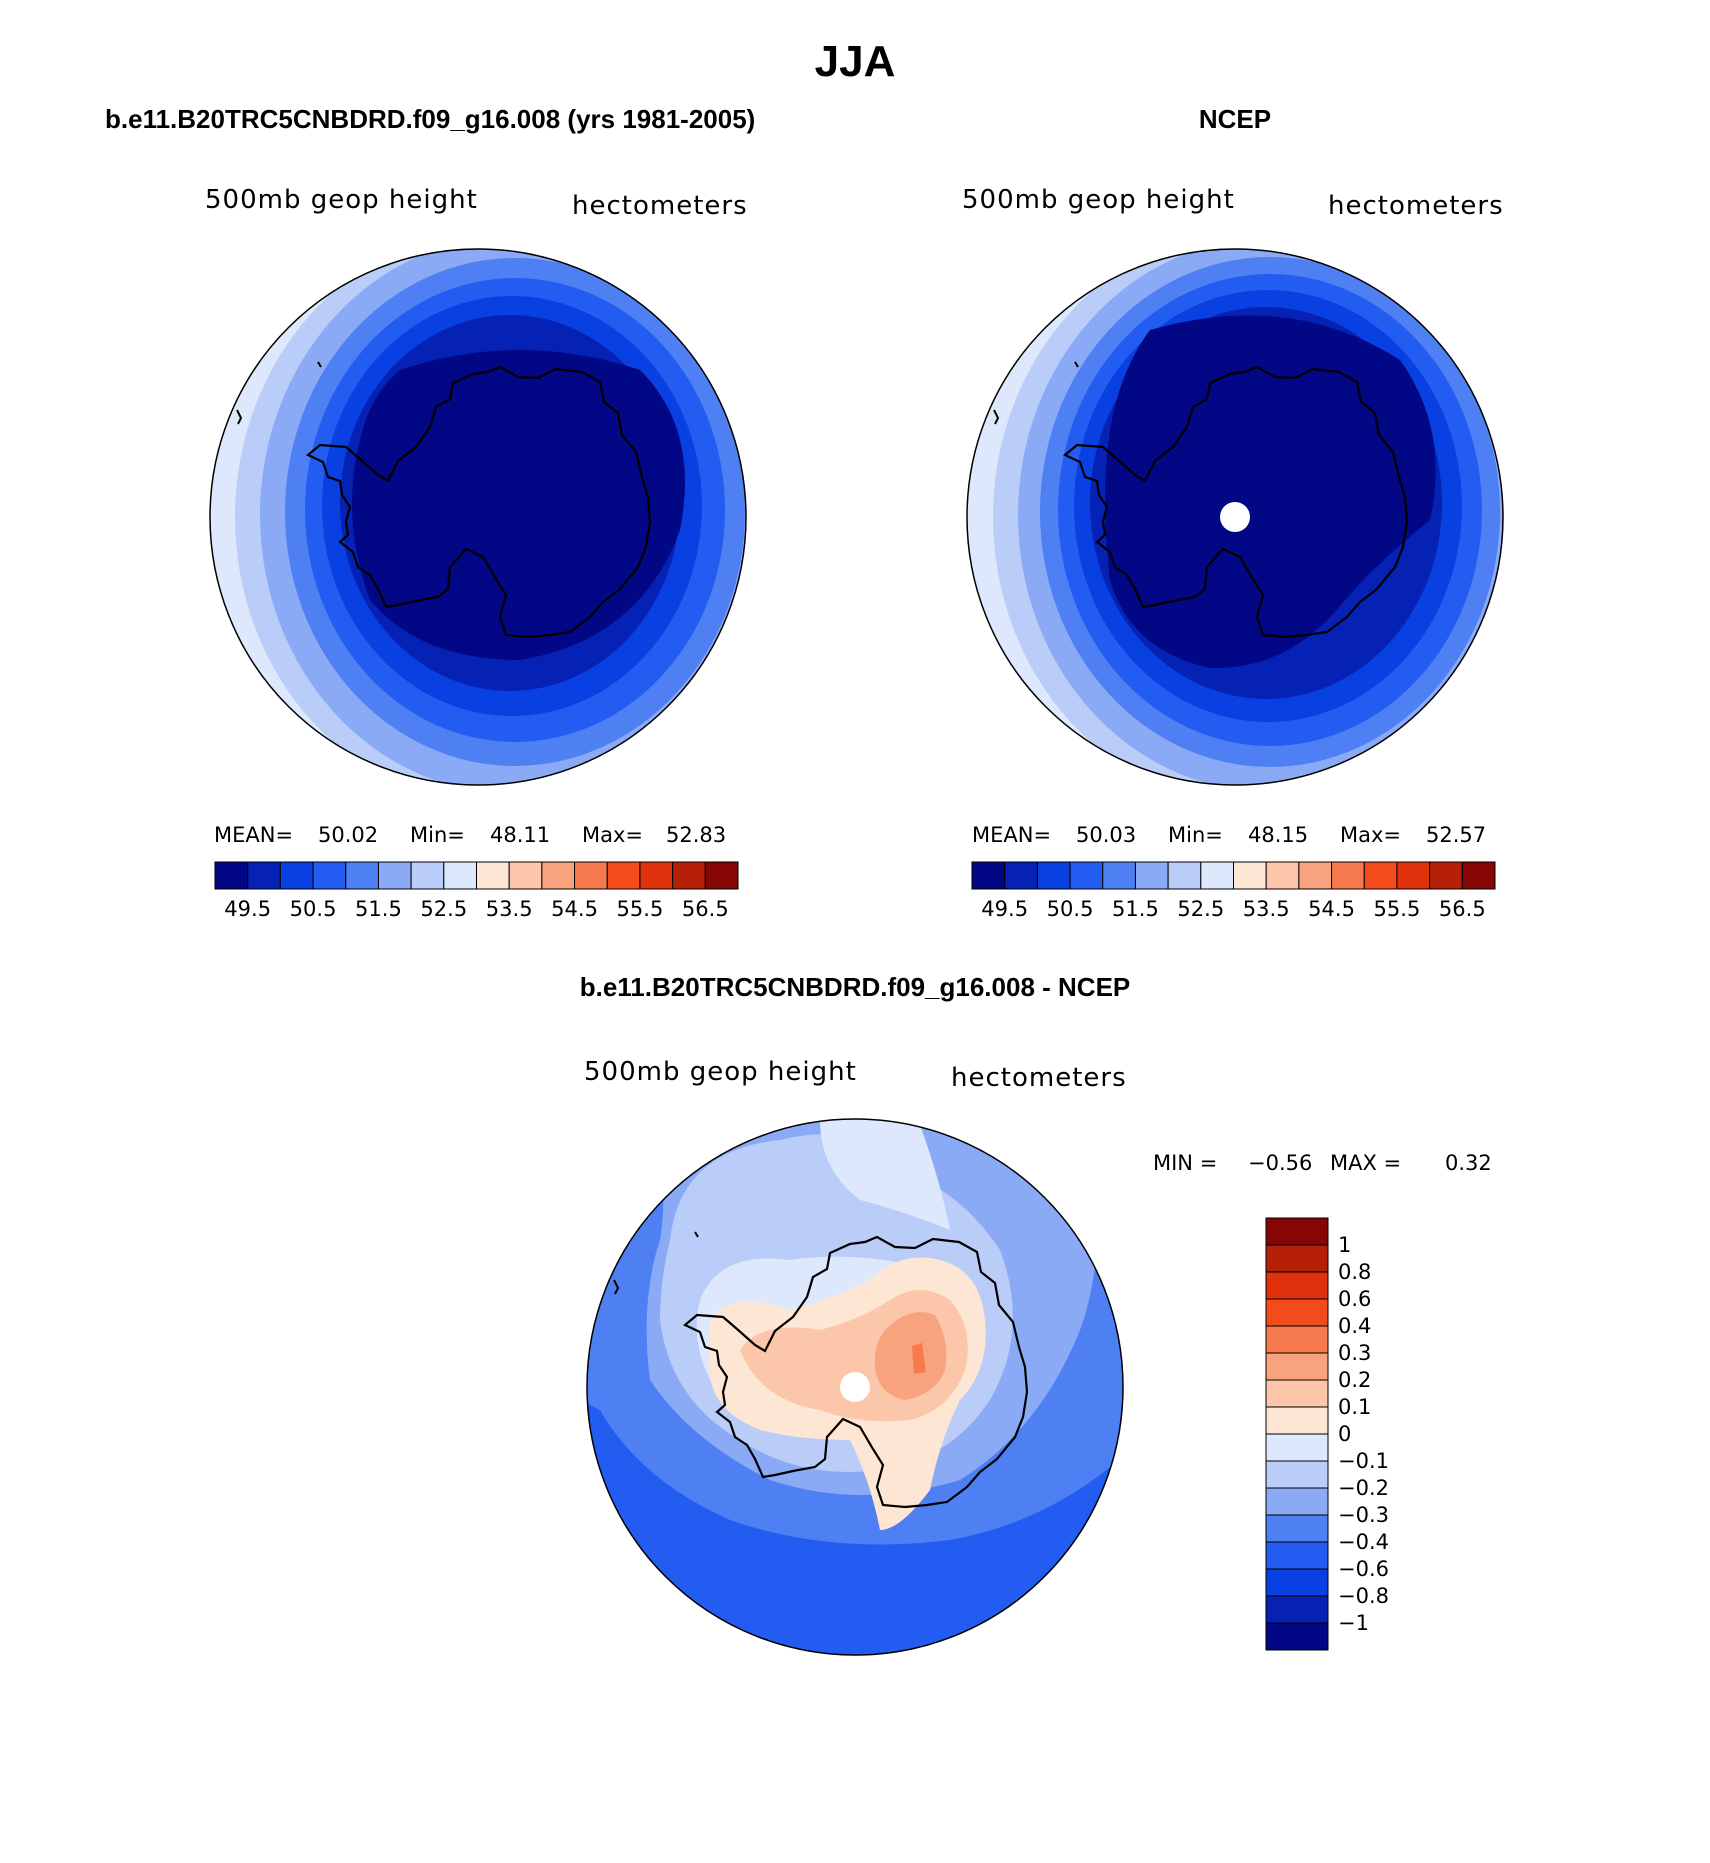  Describe the element at coordinates (855, 987) in the screenshot. I see `panel-diff-heading: b.e11.B20TRC5CNBDRD.f09_g16.008 - NCEP` at that location.